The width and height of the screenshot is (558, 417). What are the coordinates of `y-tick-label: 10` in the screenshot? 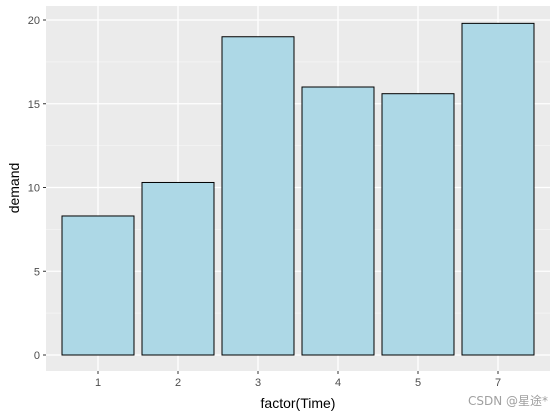 It's located at (34, 189).